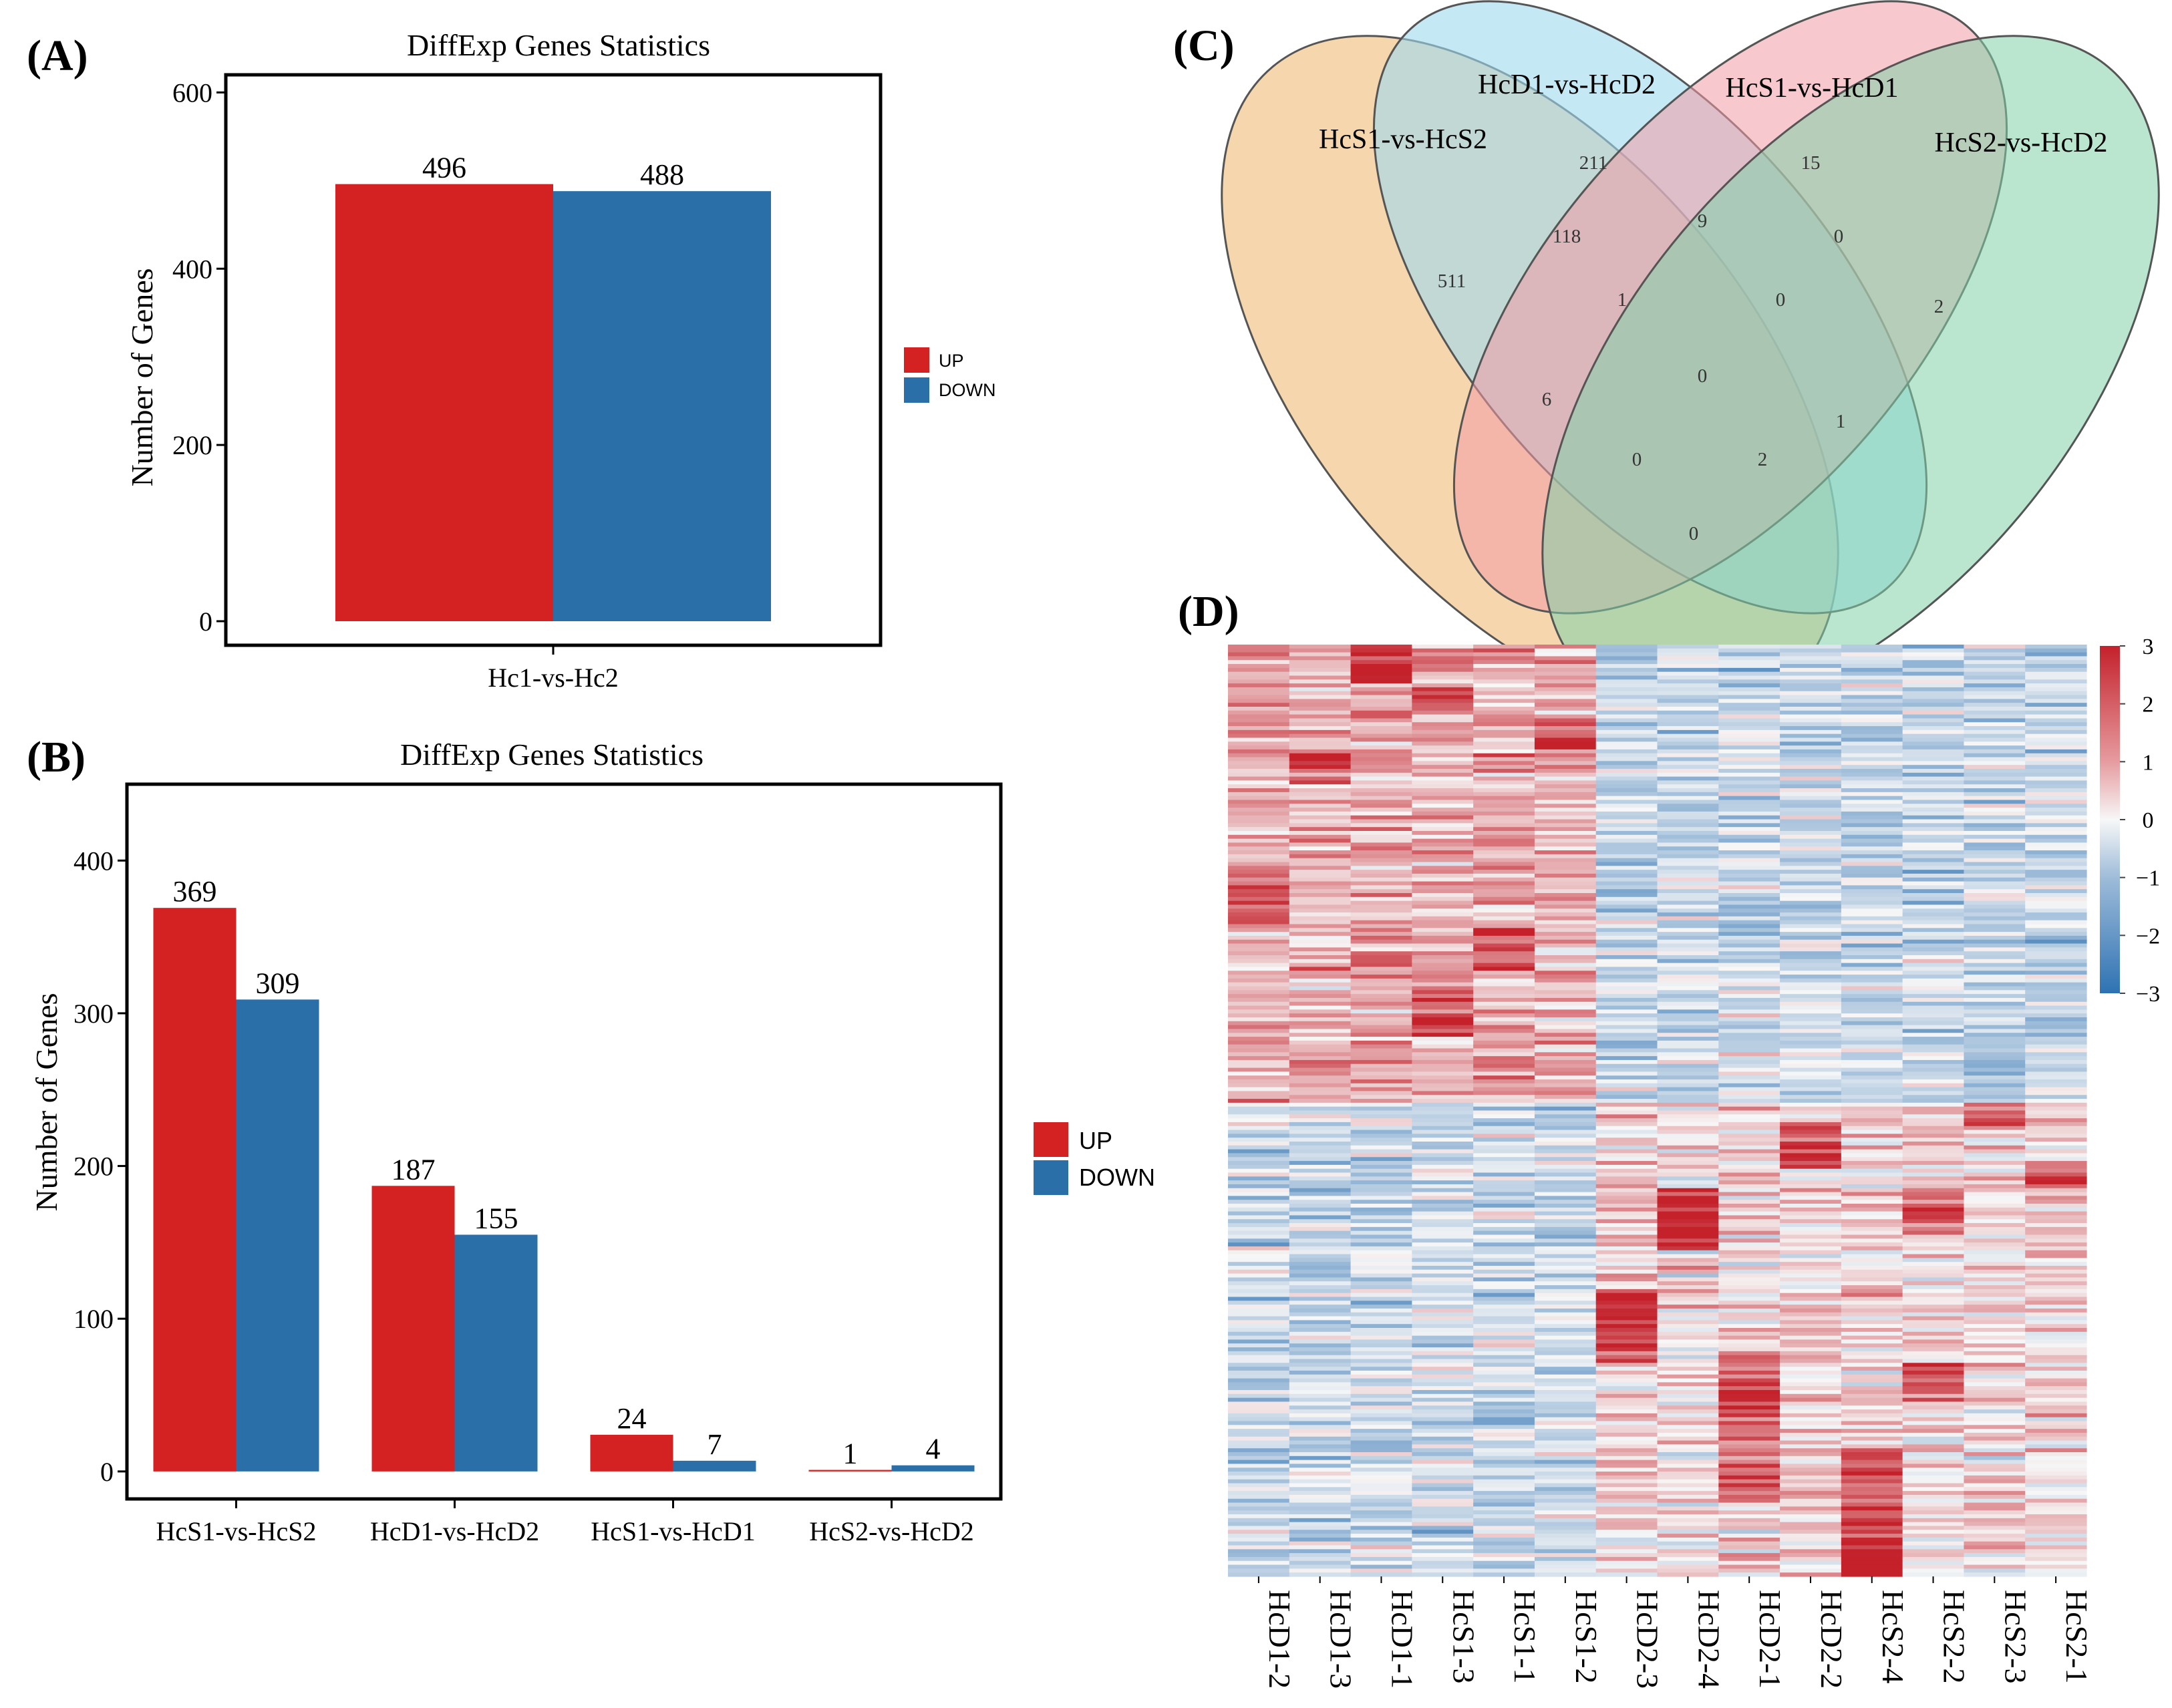 This screenshot has width=2172, height=1708. Describe the element at coordinates (1525, 1637) in the screenshot. I see `heatmap-col-label-hcs1-1: HcS1-1` at that location.